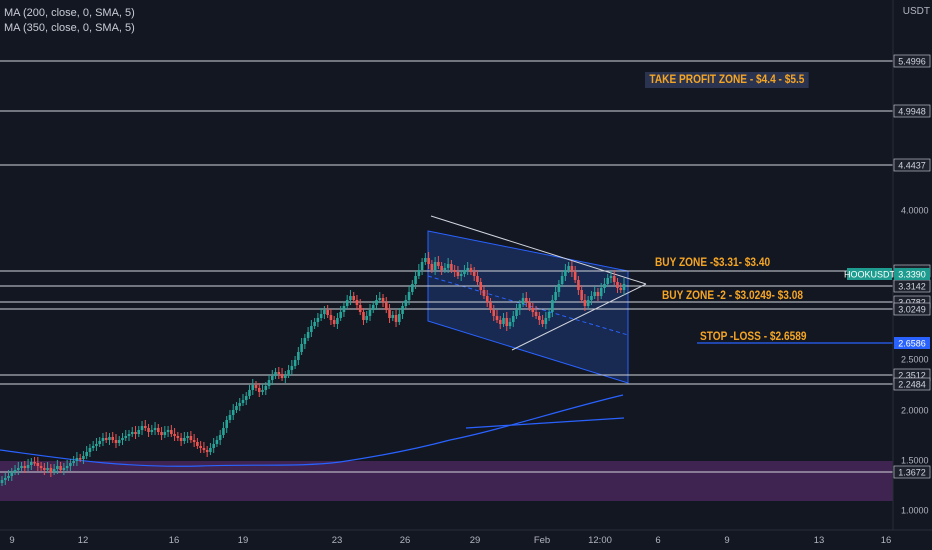  Describe the element at coordinates (69, 28) in the screenshot. I see `indicator-ma-350: MA (350, close, 0, SMA, 5)` at that location.